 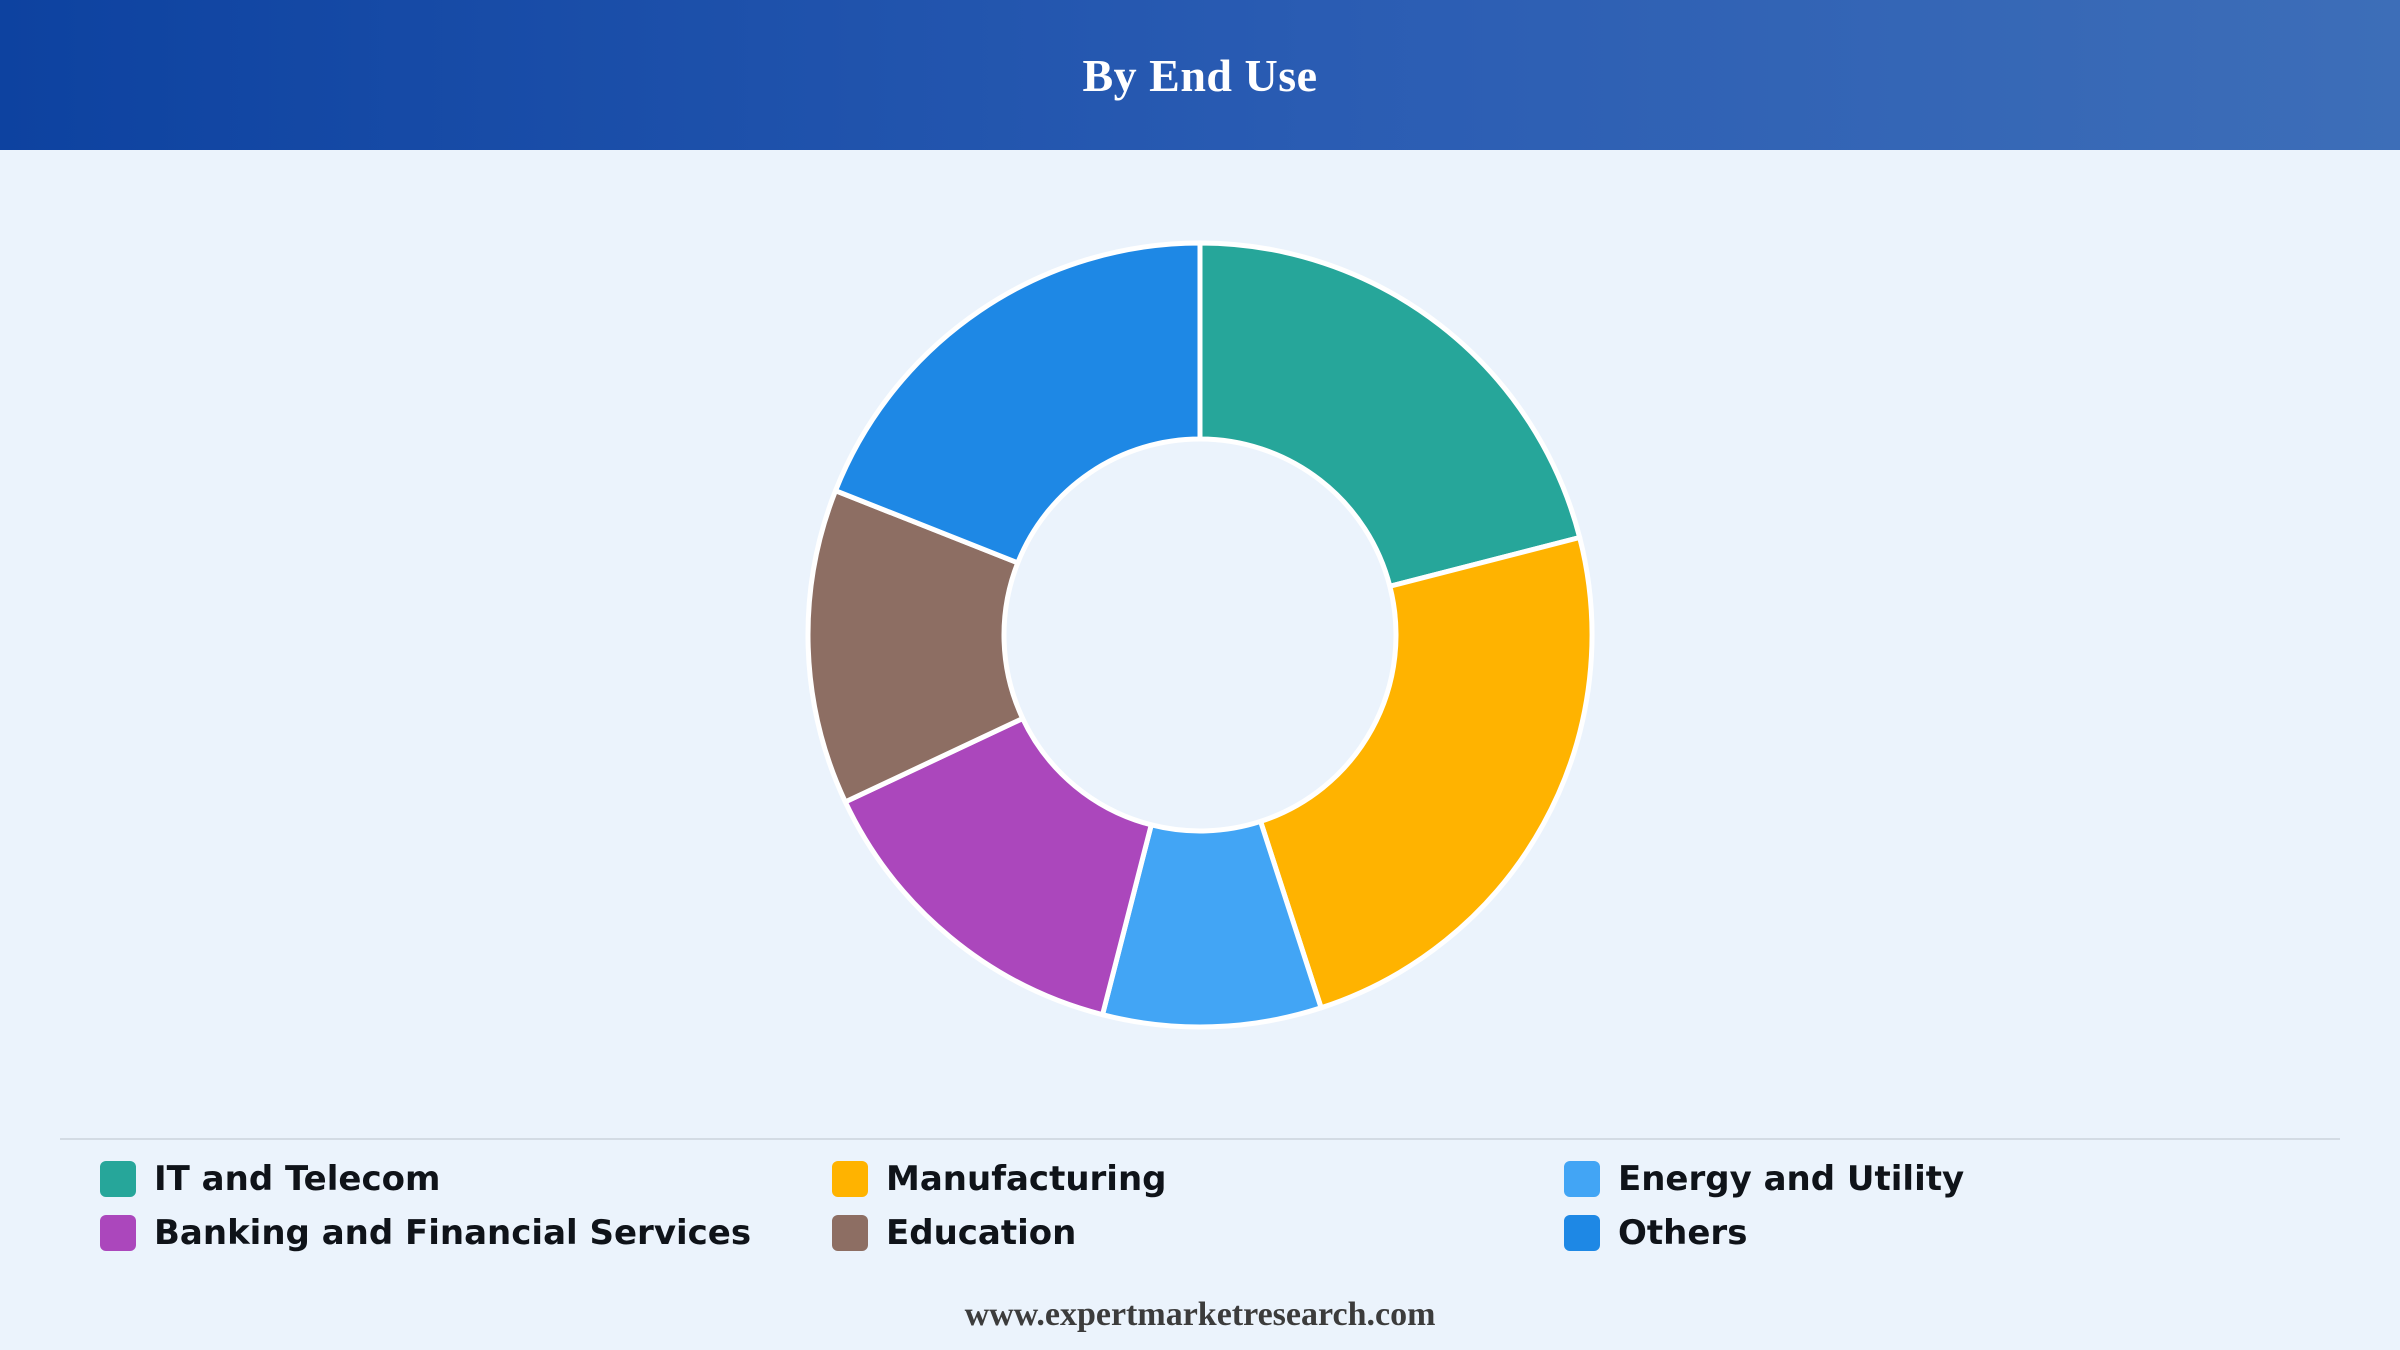 I want to click on legend-item: Energy and Utility, so click(x=1930, y=1179).